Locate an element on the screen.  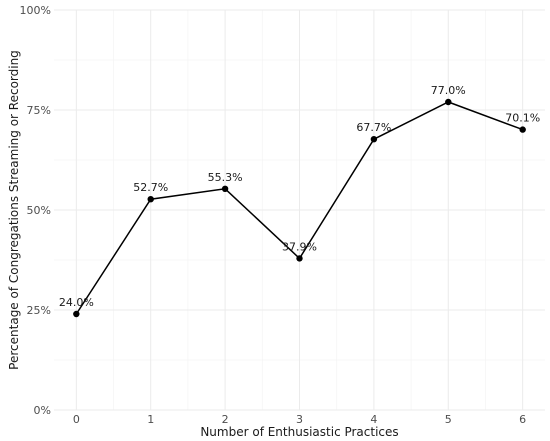
y-tick-label: 25% is located at coordinates (39, 310).